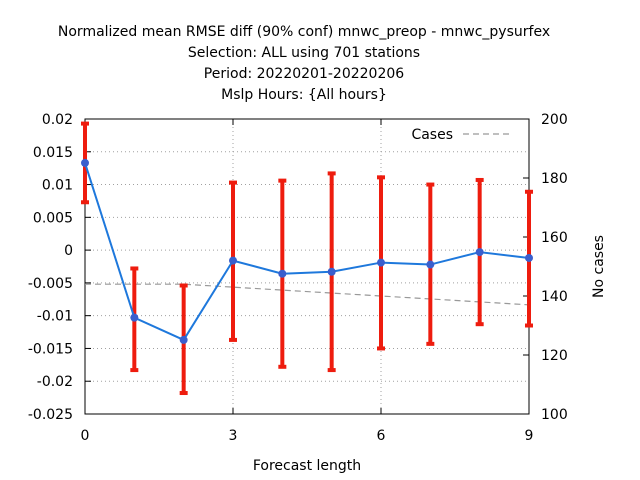 Image resolution: width=640 pixels, height=480 pixels. Describe the element at coordinates (461, 135) in the screenshot. I see `legend: Cases` at that location.